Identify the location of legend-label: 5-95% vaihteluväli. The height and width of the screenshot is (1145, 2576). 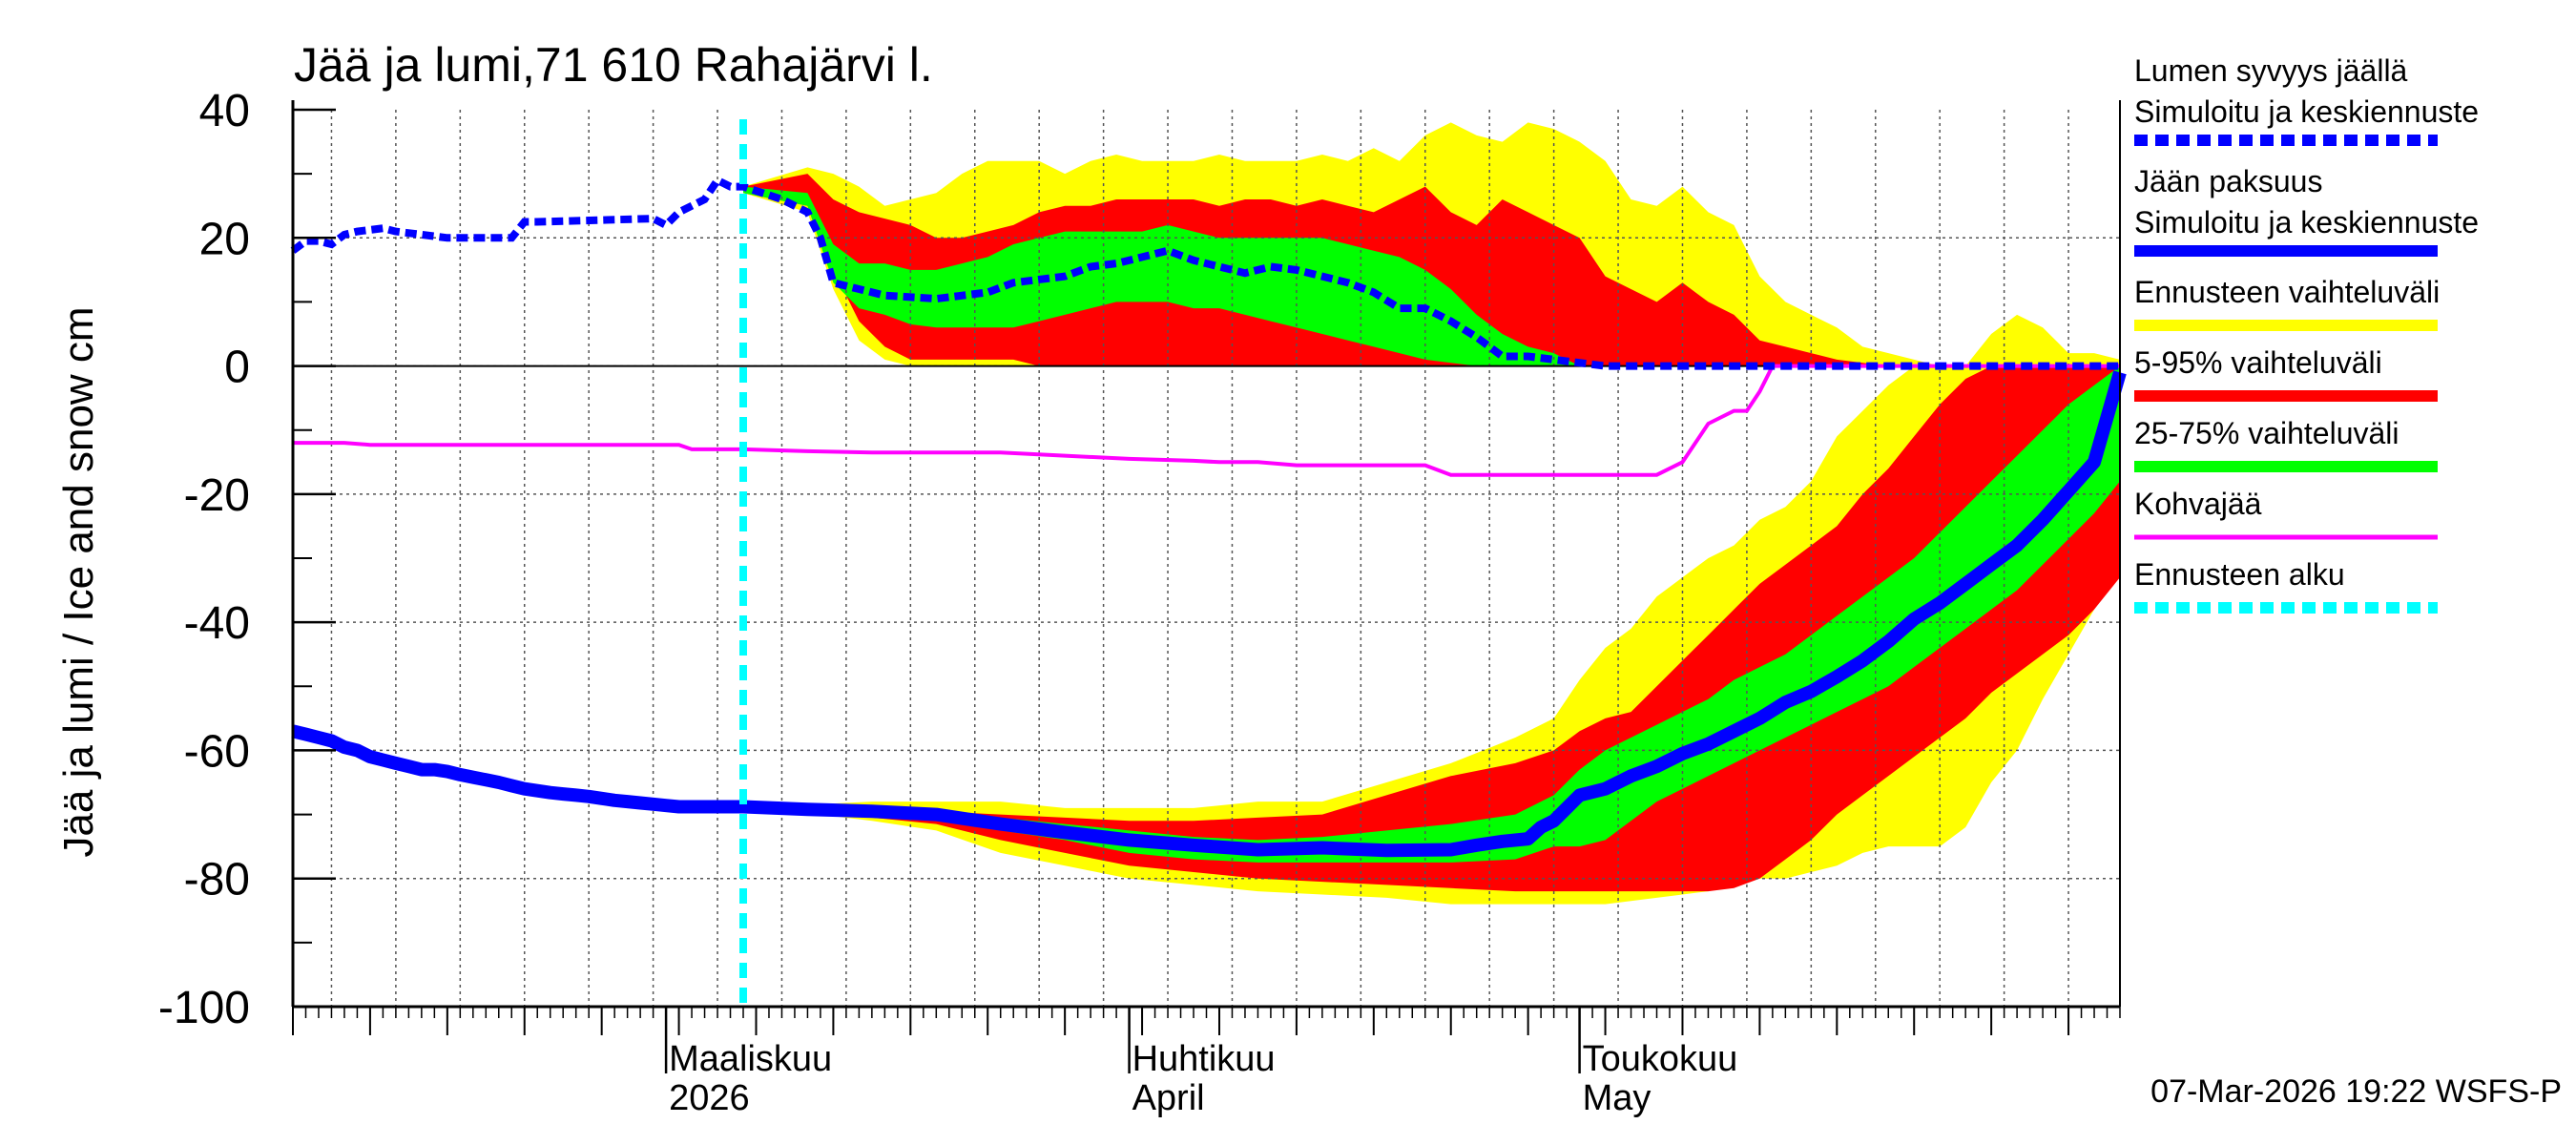
(2258, 363).